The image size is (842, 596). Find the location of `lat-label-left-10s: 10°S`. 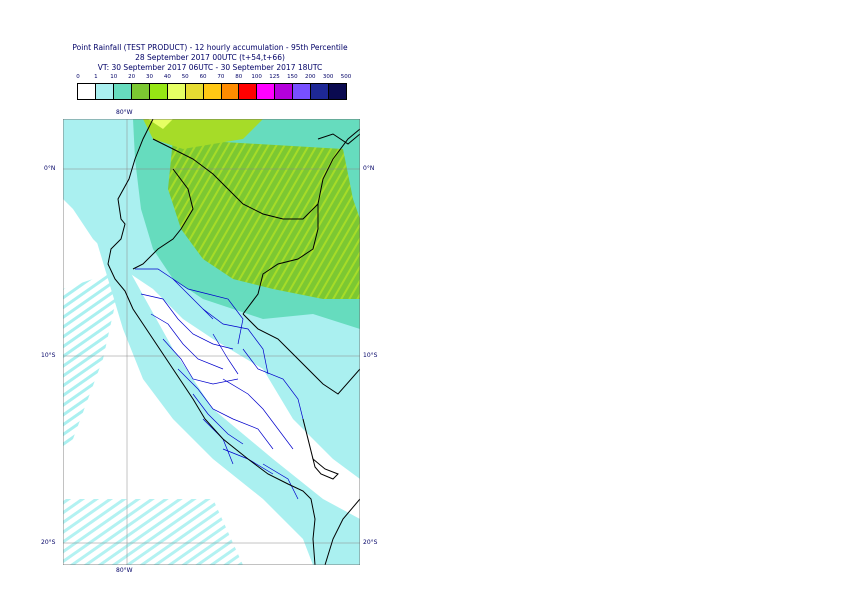

lat-label-left-10s: 10°S is located at coordinates (48, 355).